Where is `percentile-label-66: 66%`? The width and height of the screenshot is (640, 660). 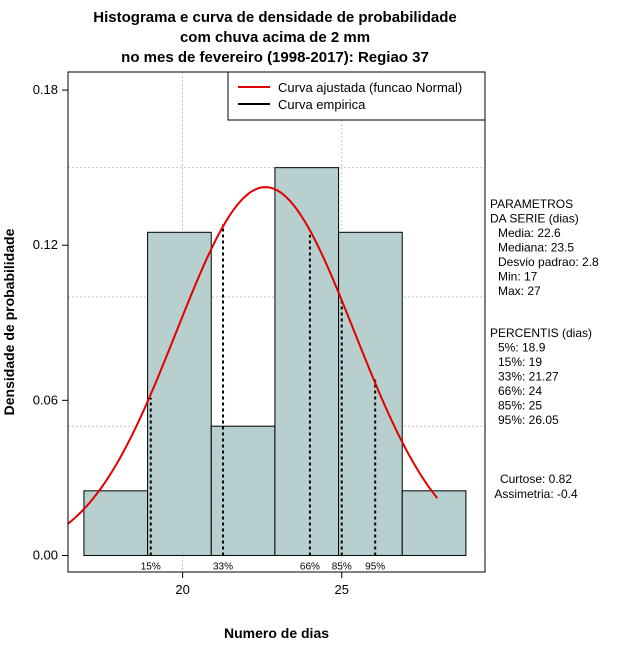 percentile-label-66: 66% is located at coordinates (310, 566).